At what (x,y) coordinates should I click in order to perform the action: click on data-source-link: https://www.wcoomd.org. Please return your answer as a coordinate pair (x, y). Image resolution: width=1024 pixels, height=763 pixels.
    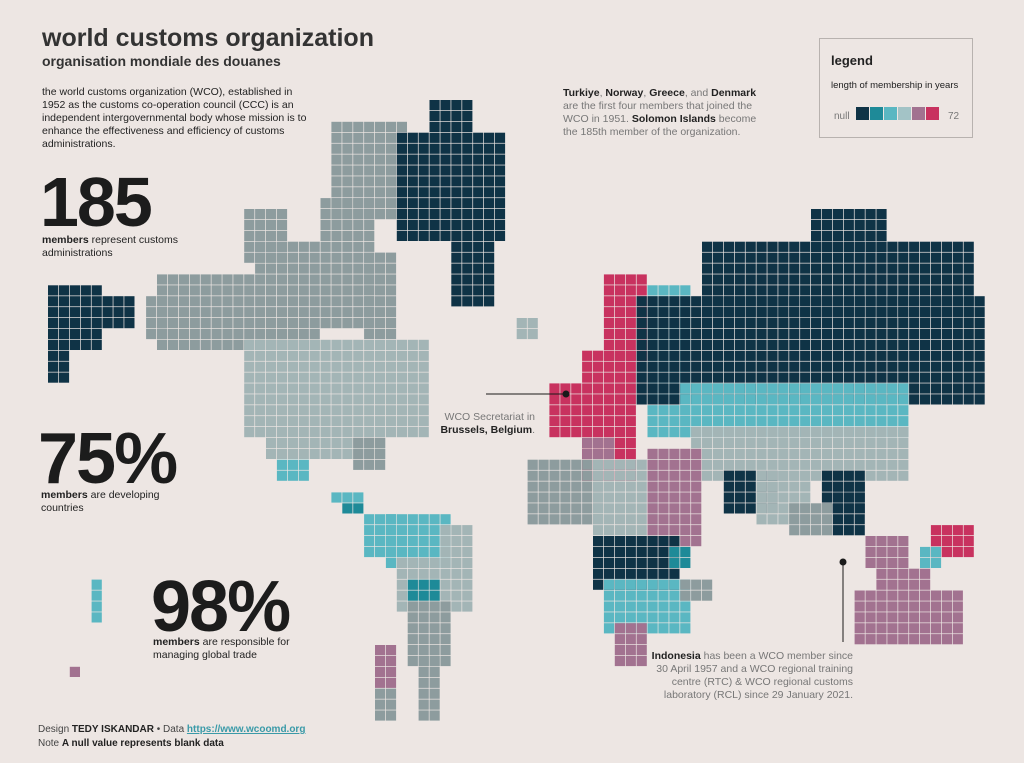
    Looking at the image, I should click on (246, 729).